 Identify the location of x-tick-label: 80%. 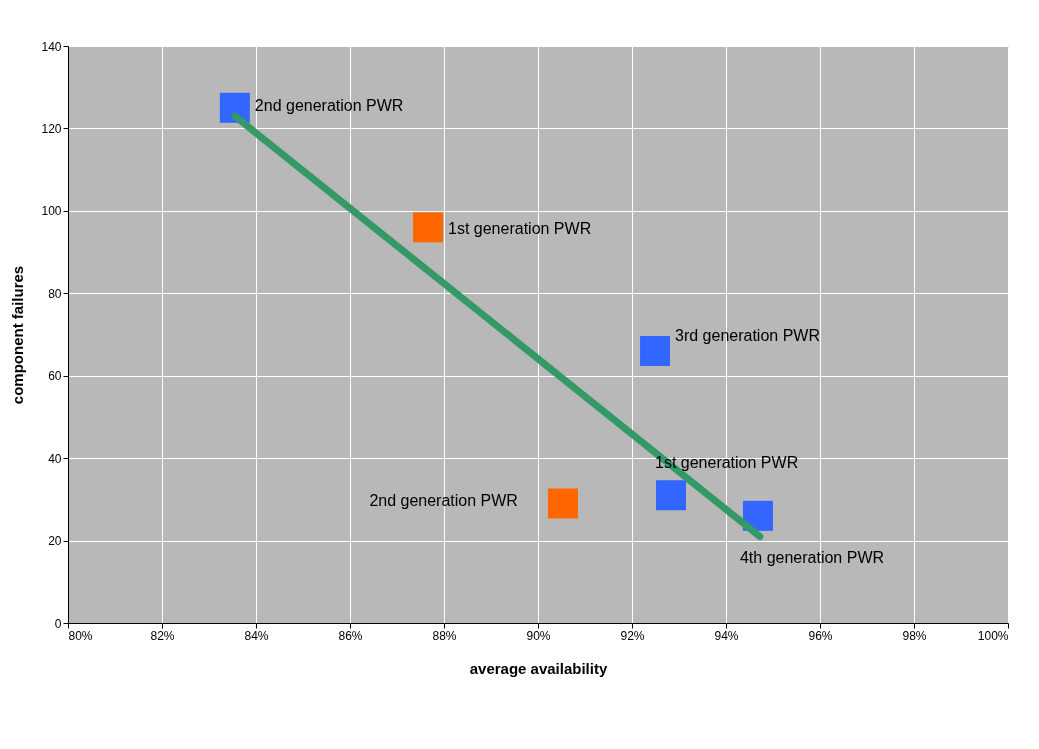
(80, 635).